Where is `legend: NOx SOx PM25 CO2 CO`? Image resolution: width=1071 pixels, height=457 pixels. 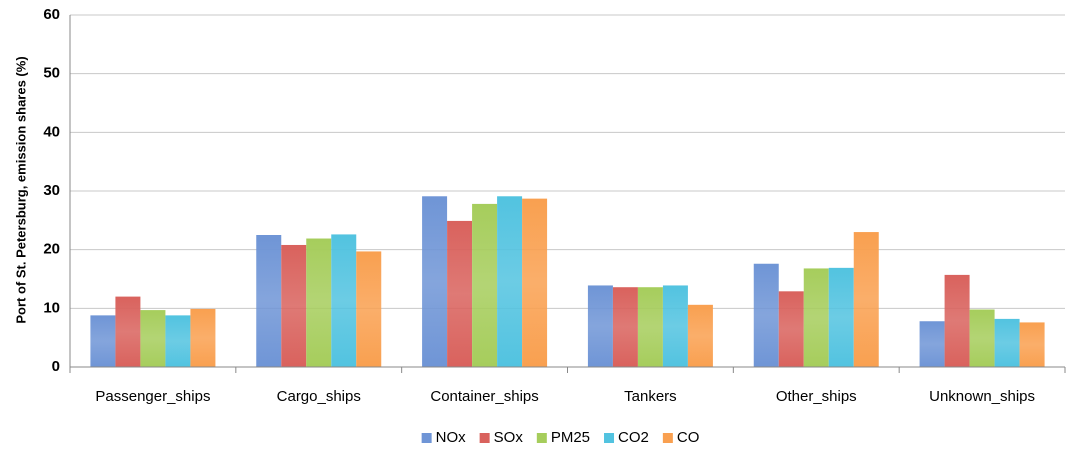
legend: NOx SOx PM25 CO2 CO is located at coordinates (560, 437).